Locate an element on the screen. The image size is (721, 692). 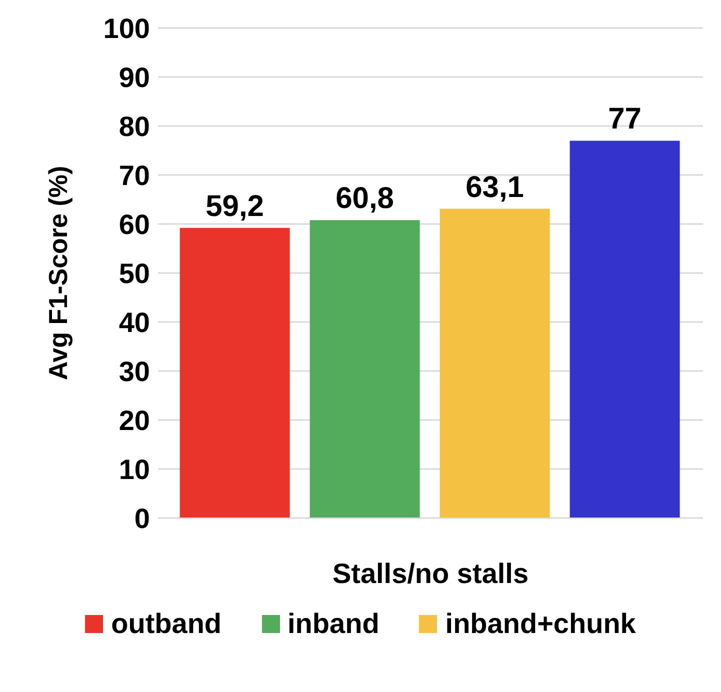
y-tick-label: 0 is located at coordinates (142, 518).